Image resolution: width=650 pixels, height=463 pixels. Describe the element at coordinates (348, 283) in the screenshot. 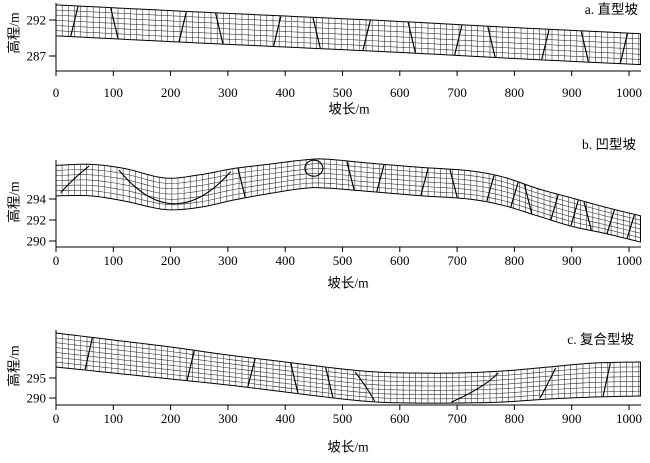

I see `subplot-b-xaxis-title: 坡长/m` at that location.